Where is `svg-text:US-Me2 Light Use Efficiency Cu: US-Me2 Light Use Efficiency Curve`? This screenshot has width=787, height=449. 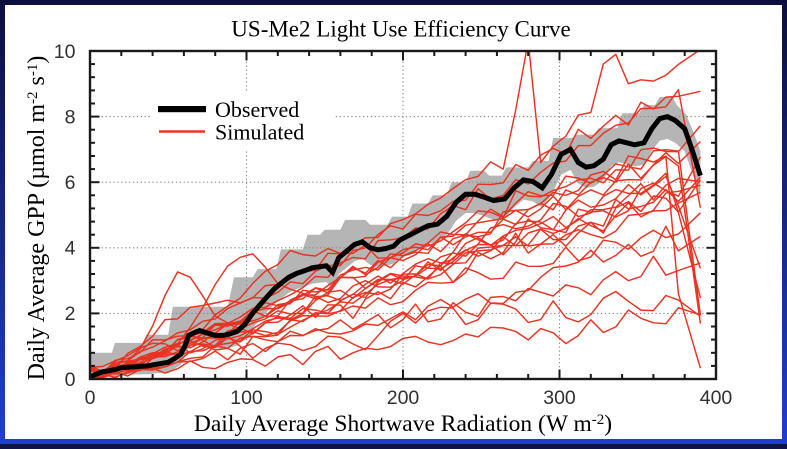 svg-text:US-Me2 Light Use Efficiency Cu: US-Me2 Light Use Efficiency Curve is located at coordinates (400, 29).